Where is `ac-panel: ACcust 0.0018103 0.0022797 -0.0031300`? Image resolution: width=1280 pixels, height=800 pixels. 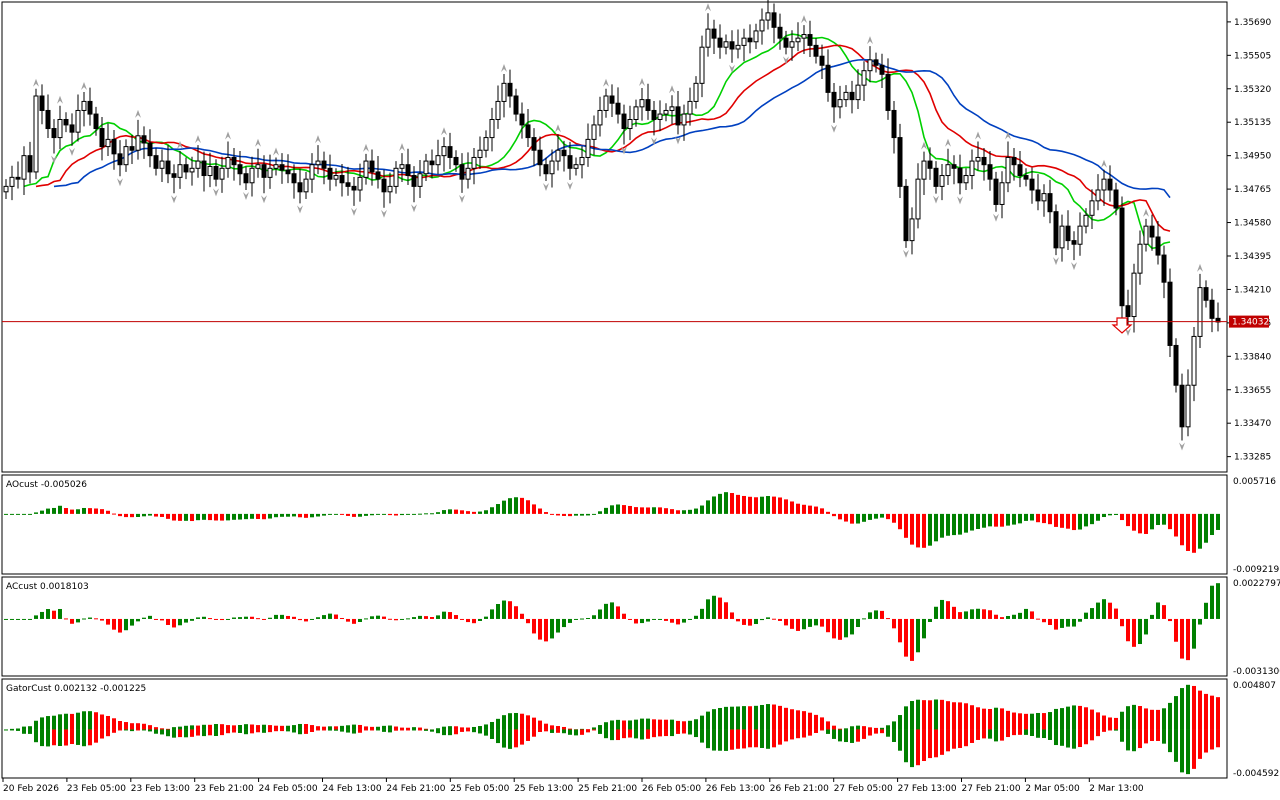 ac-panel: ACcust 0.0018103 0.0022797 -0.0031300 is located at coordinates (640, 626).